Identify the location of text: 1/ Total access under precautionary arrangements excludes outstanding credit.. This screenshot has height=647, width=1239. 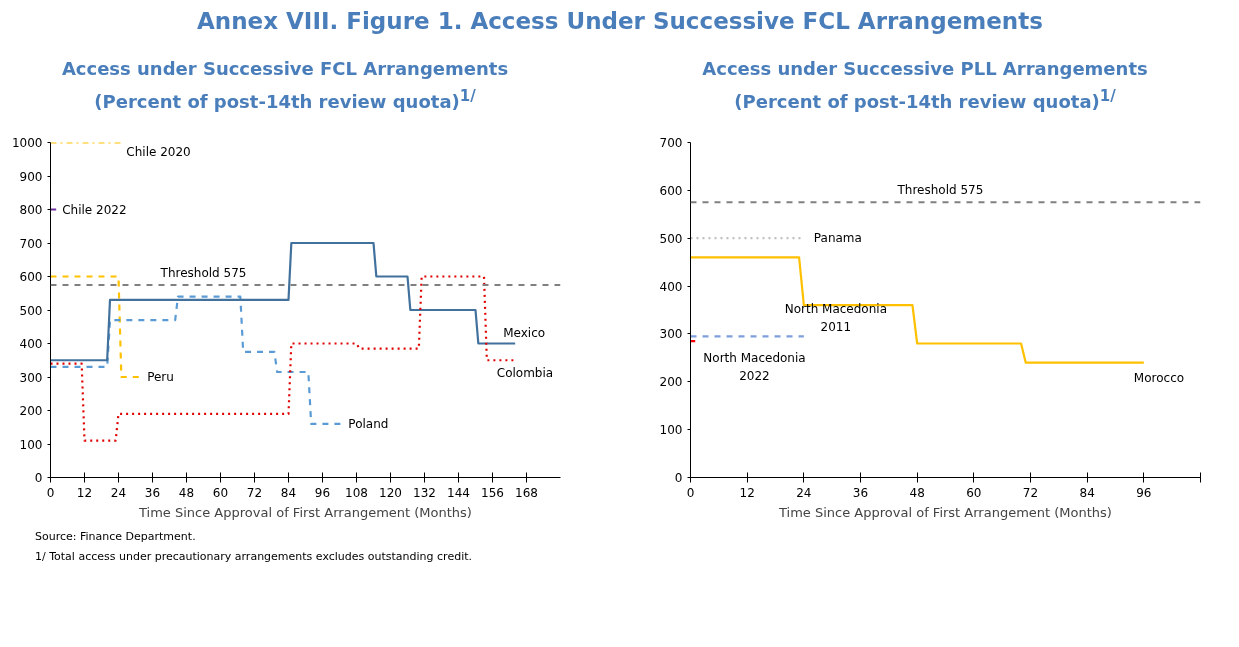
(253, 556).